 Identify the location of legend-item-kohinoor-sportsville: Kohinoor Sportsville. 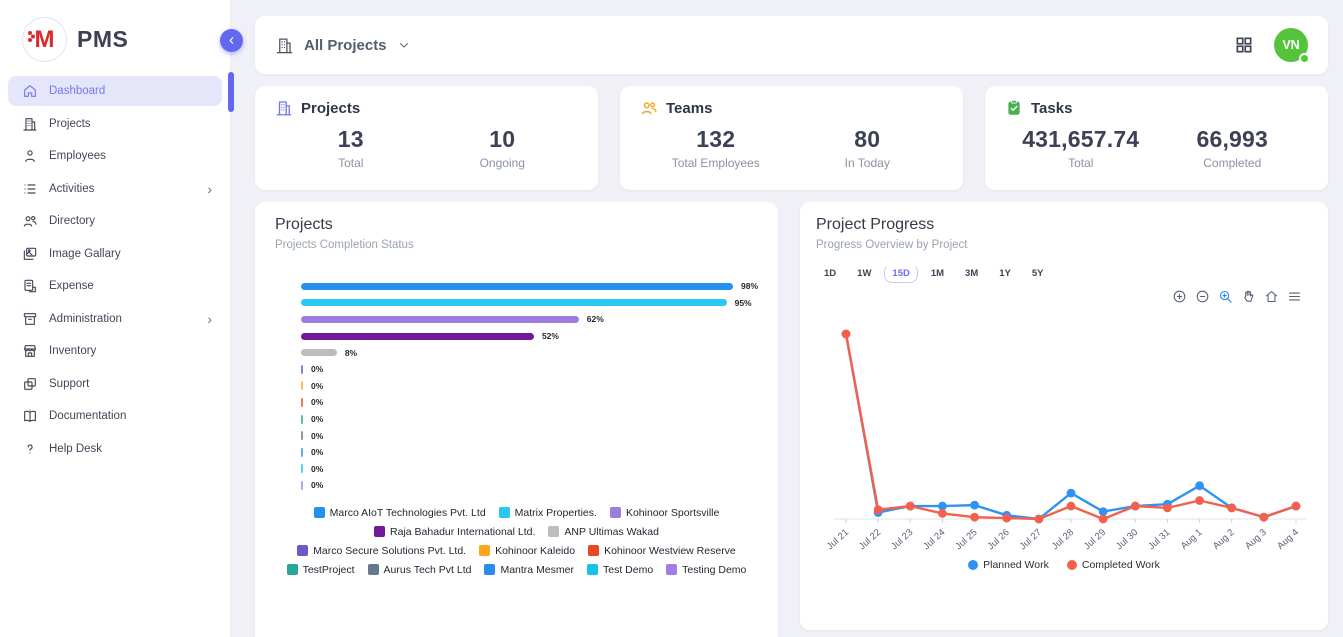
(664, 513).